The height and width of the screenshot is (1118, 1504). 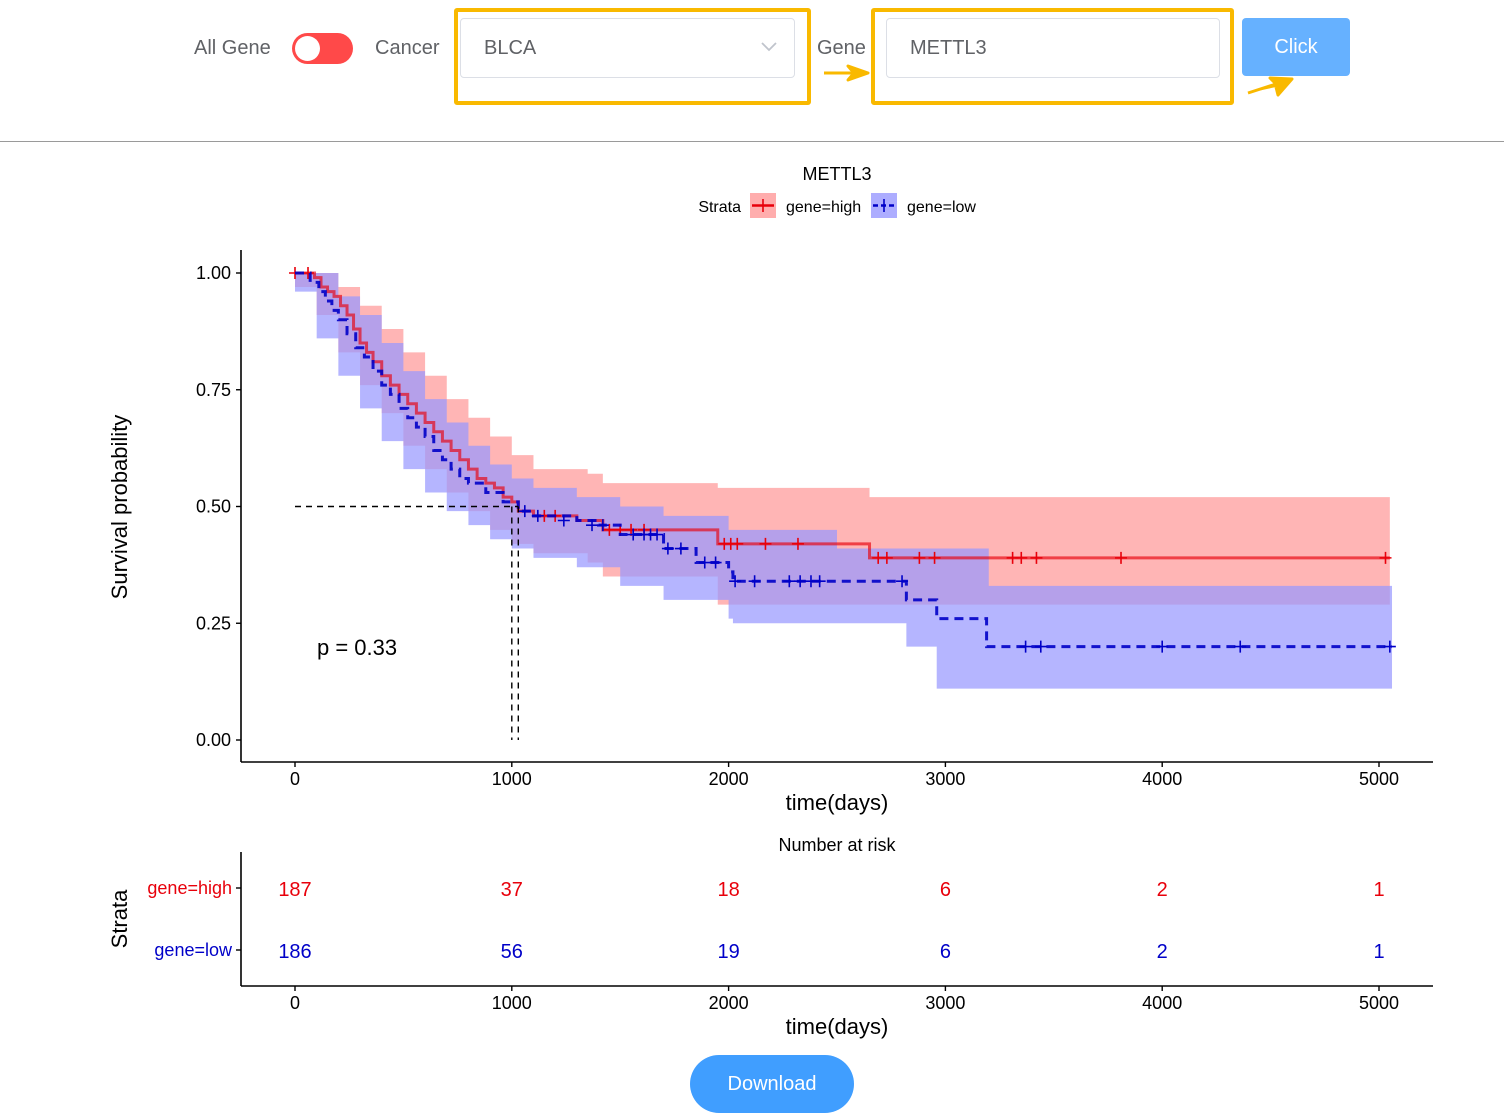 I want to click on y-tick-label: 0.75, so click(x=213, y=390).